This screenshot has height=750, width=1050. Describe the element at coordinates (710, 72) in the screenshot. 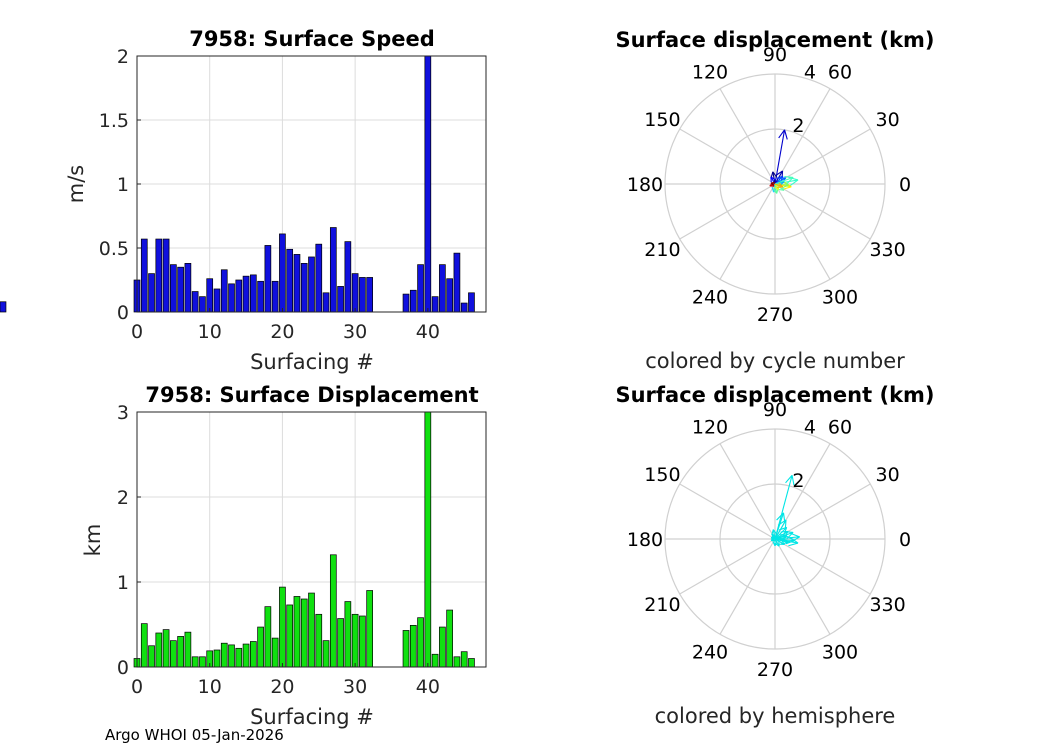

I see `angle-label: 120` at that location.